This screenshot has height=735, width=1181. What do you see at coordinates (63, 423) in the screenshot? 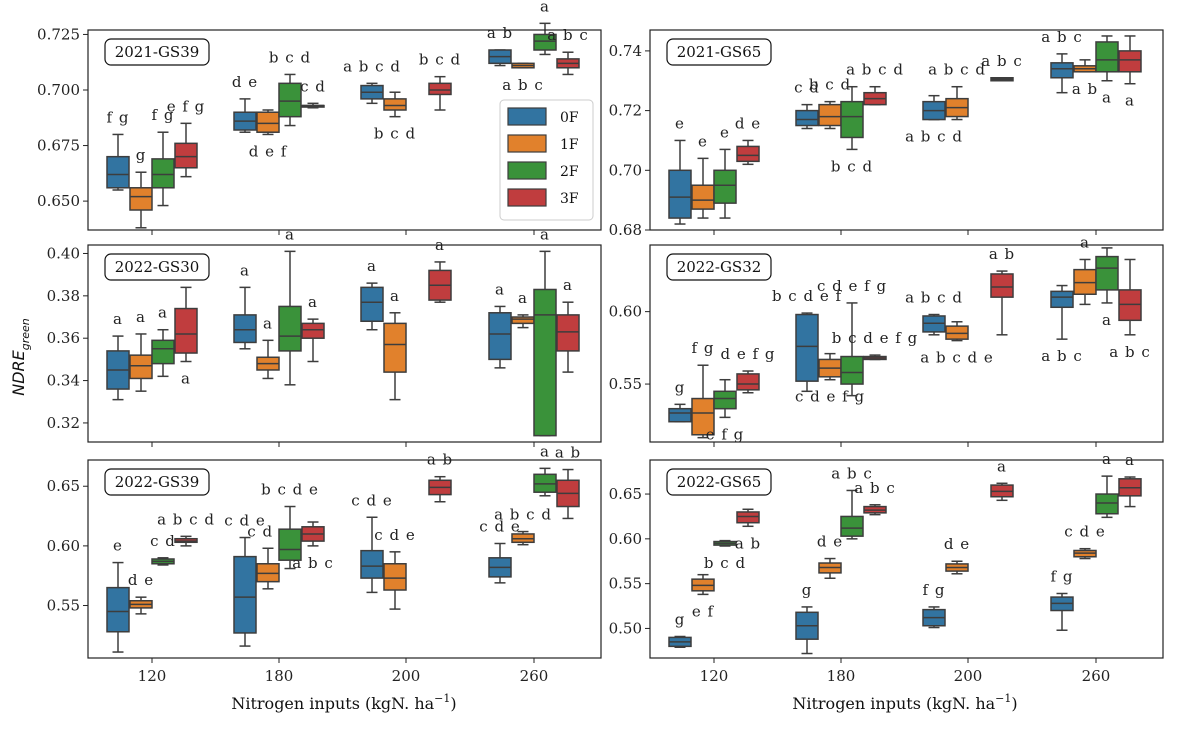
I see `y-tick-label: 0.32` at bounding box center [63, 423].